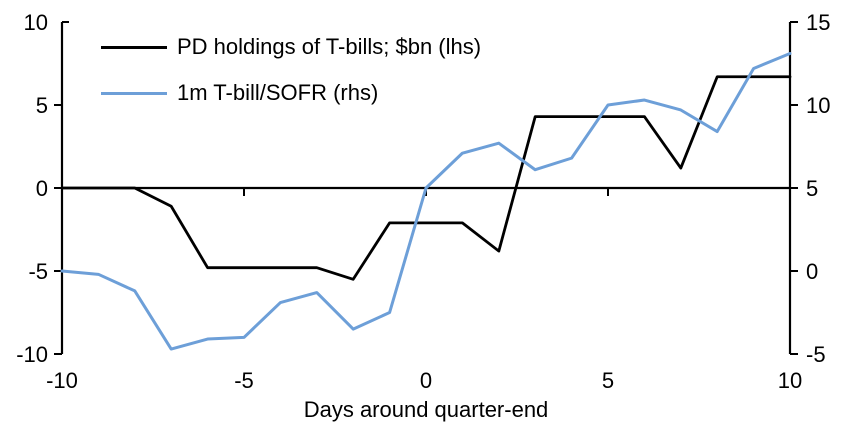  I want to click on x-axis-tick-label: 5, so click(608, 380).